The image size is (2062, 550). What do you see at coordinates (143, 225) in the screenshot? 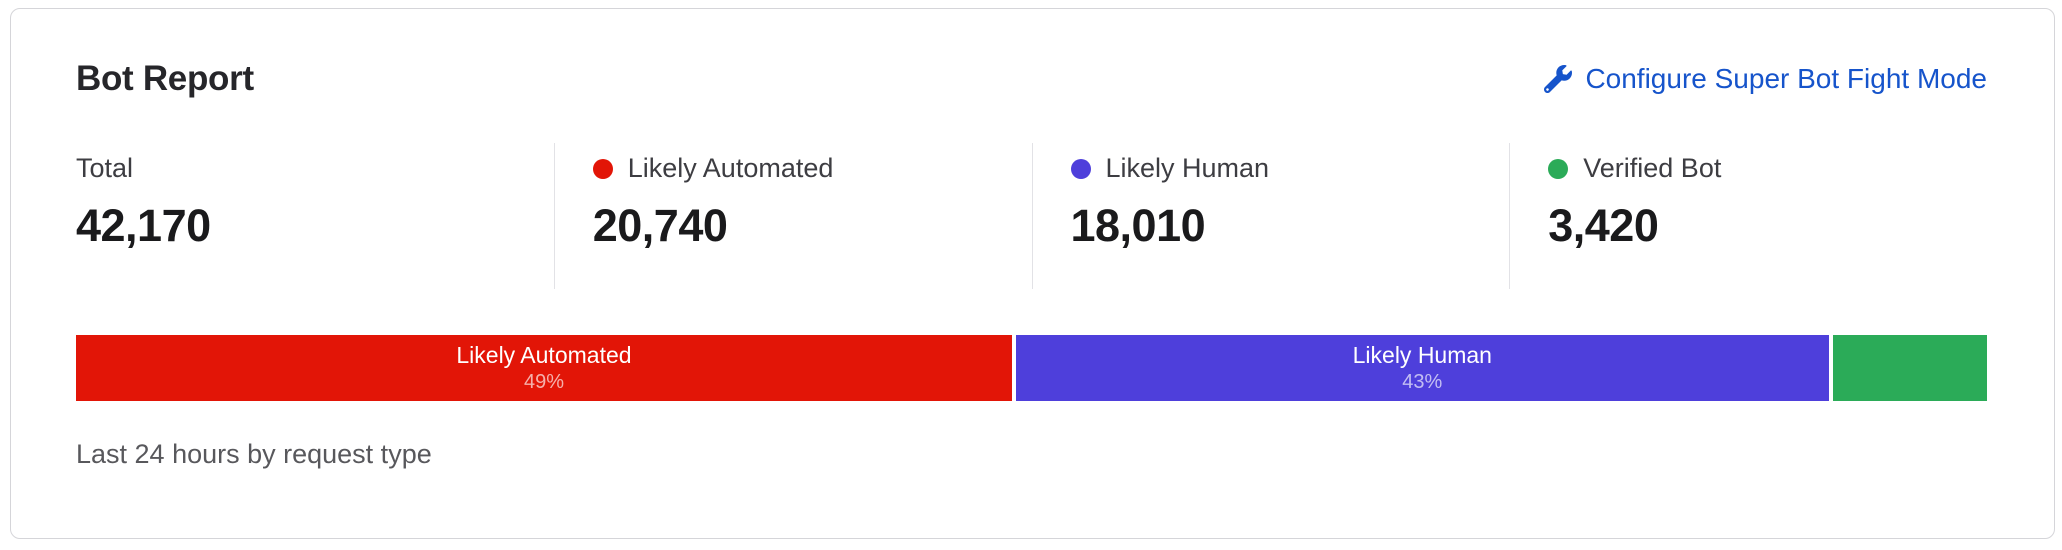
I see `stat-total-value: 42,170` at bounding box center [143, 225].